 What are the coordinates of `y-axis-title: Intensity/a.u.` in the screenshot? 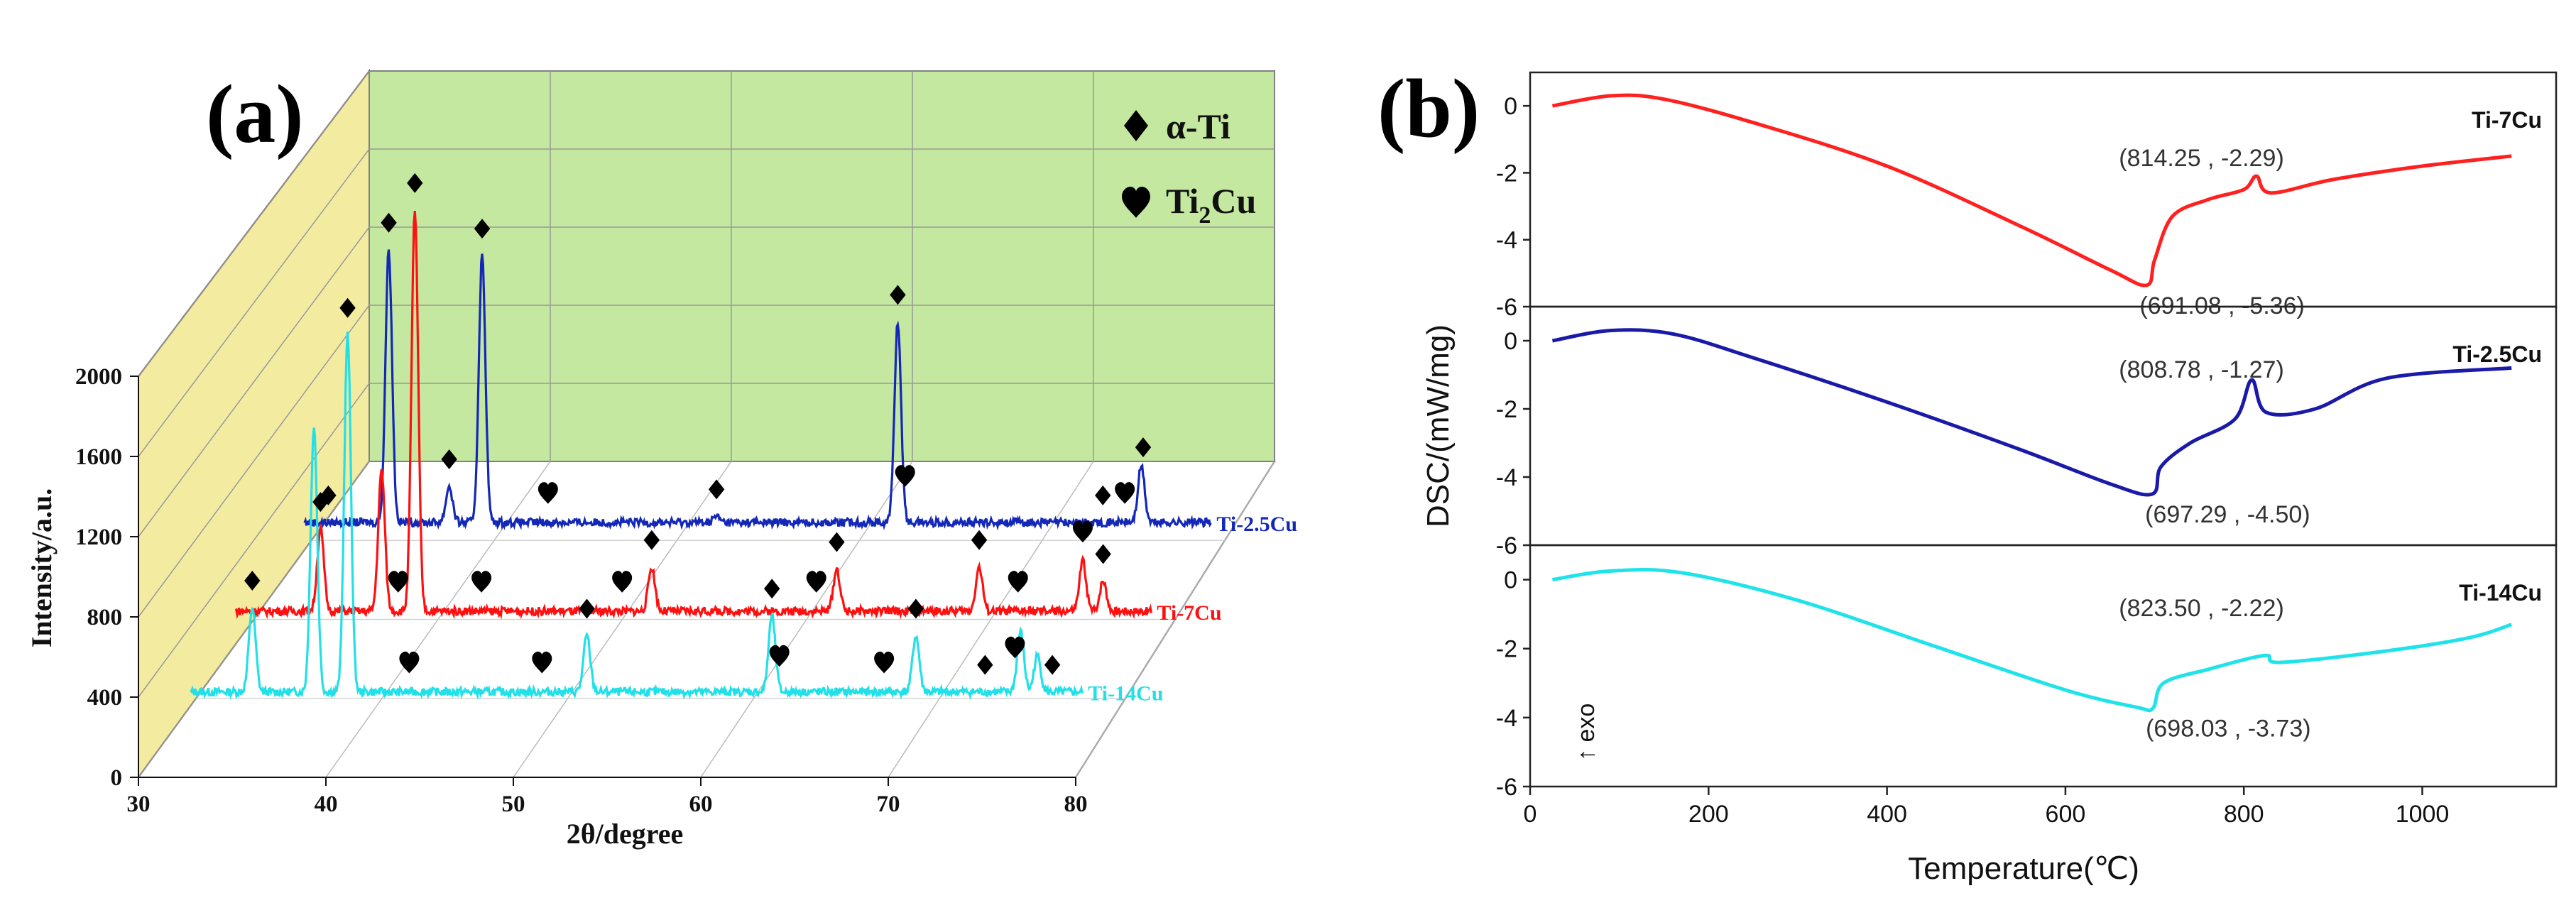 It's located at (42, 568).